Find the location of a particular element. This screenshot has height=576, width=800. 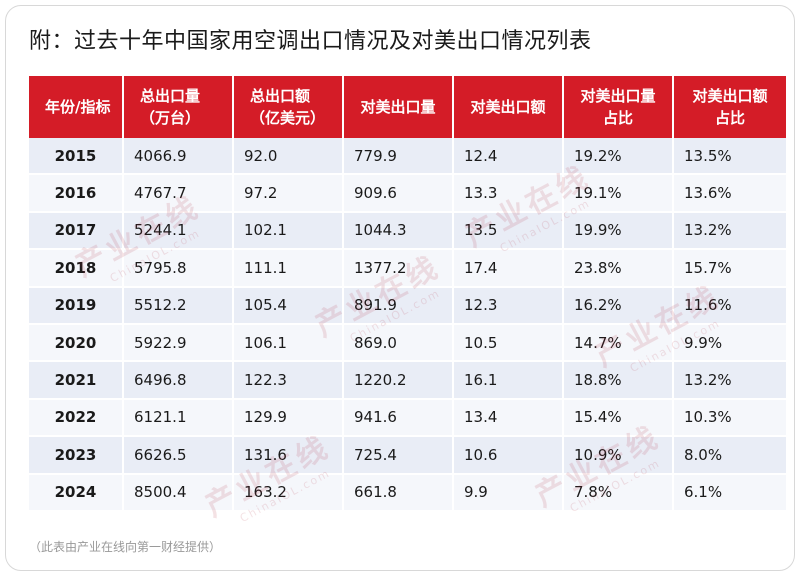

cell-us-volume: 779.9 is located at coordinates (399, 157).